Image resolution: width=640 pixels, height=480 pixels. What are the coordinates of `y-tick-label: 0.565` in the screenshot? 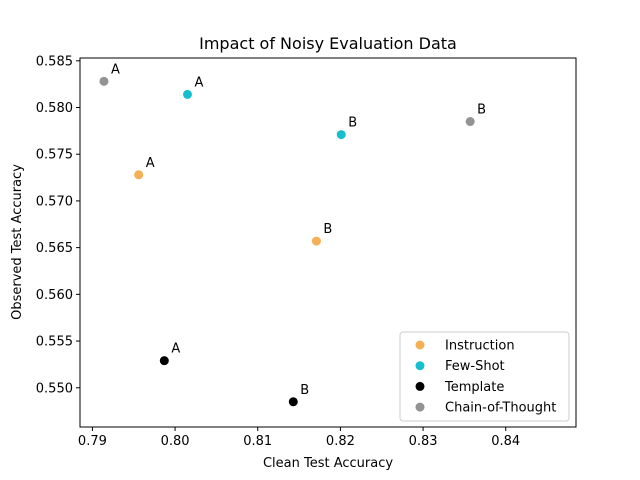 It's located at (54, 248).